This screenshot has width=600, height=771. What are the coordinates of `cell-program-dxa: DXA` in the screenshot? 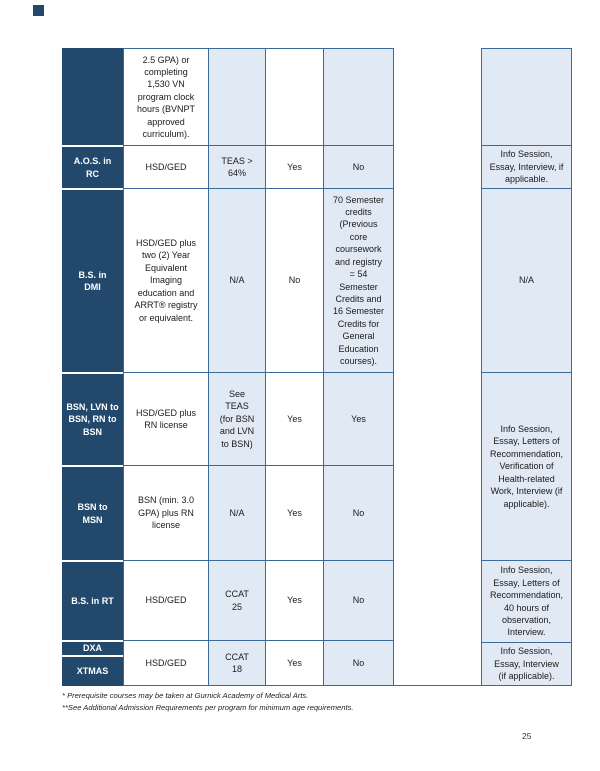 It's located at (92, 647).